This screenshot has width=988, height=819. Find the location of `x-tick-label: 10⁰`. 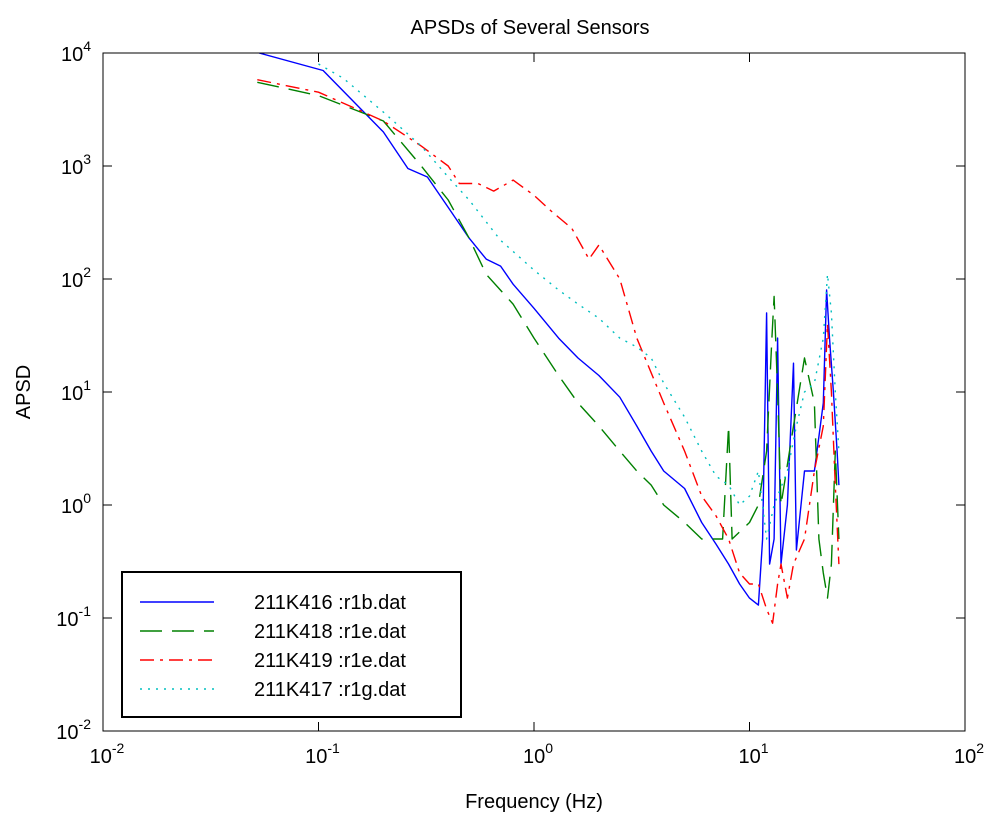

x-tick-label: 10⁰ is located at coordinates (538, 754).